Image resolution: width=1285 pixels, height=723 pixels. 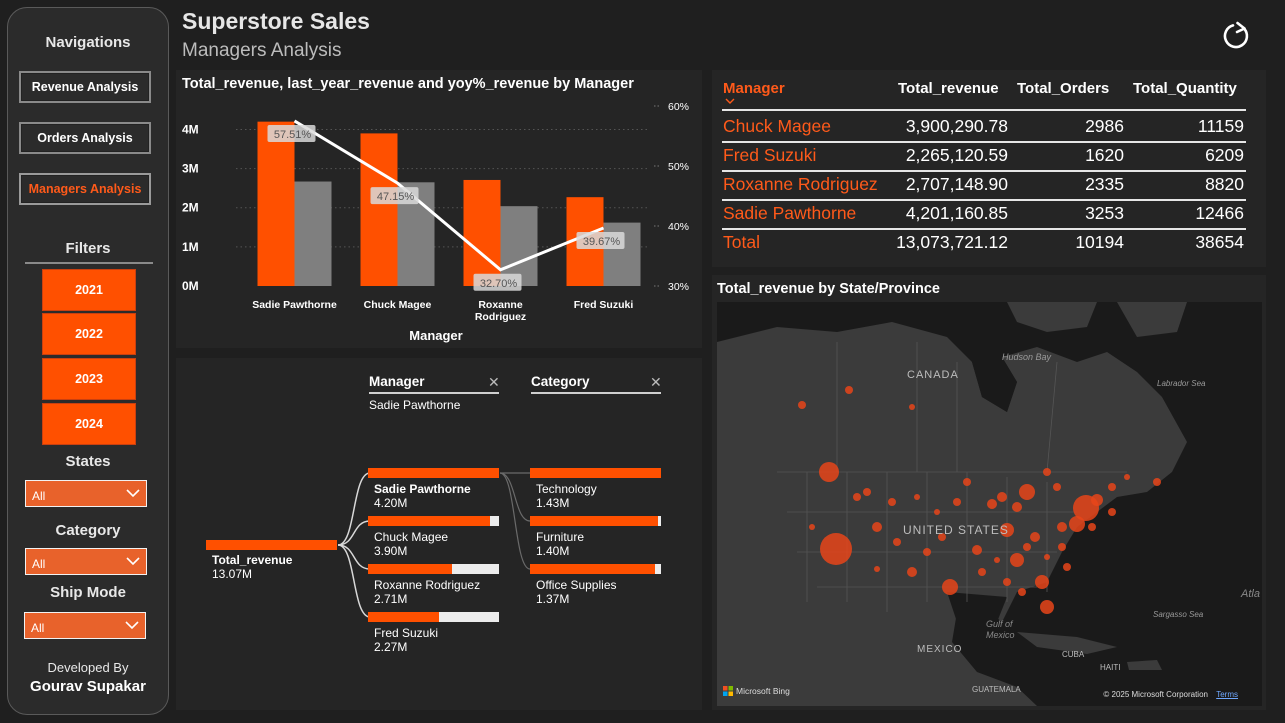 What do you see at coordinates (190, 286) in the screenshot?
I see `y-axis-tick-label: 0M` at bounding box center [190, 286].